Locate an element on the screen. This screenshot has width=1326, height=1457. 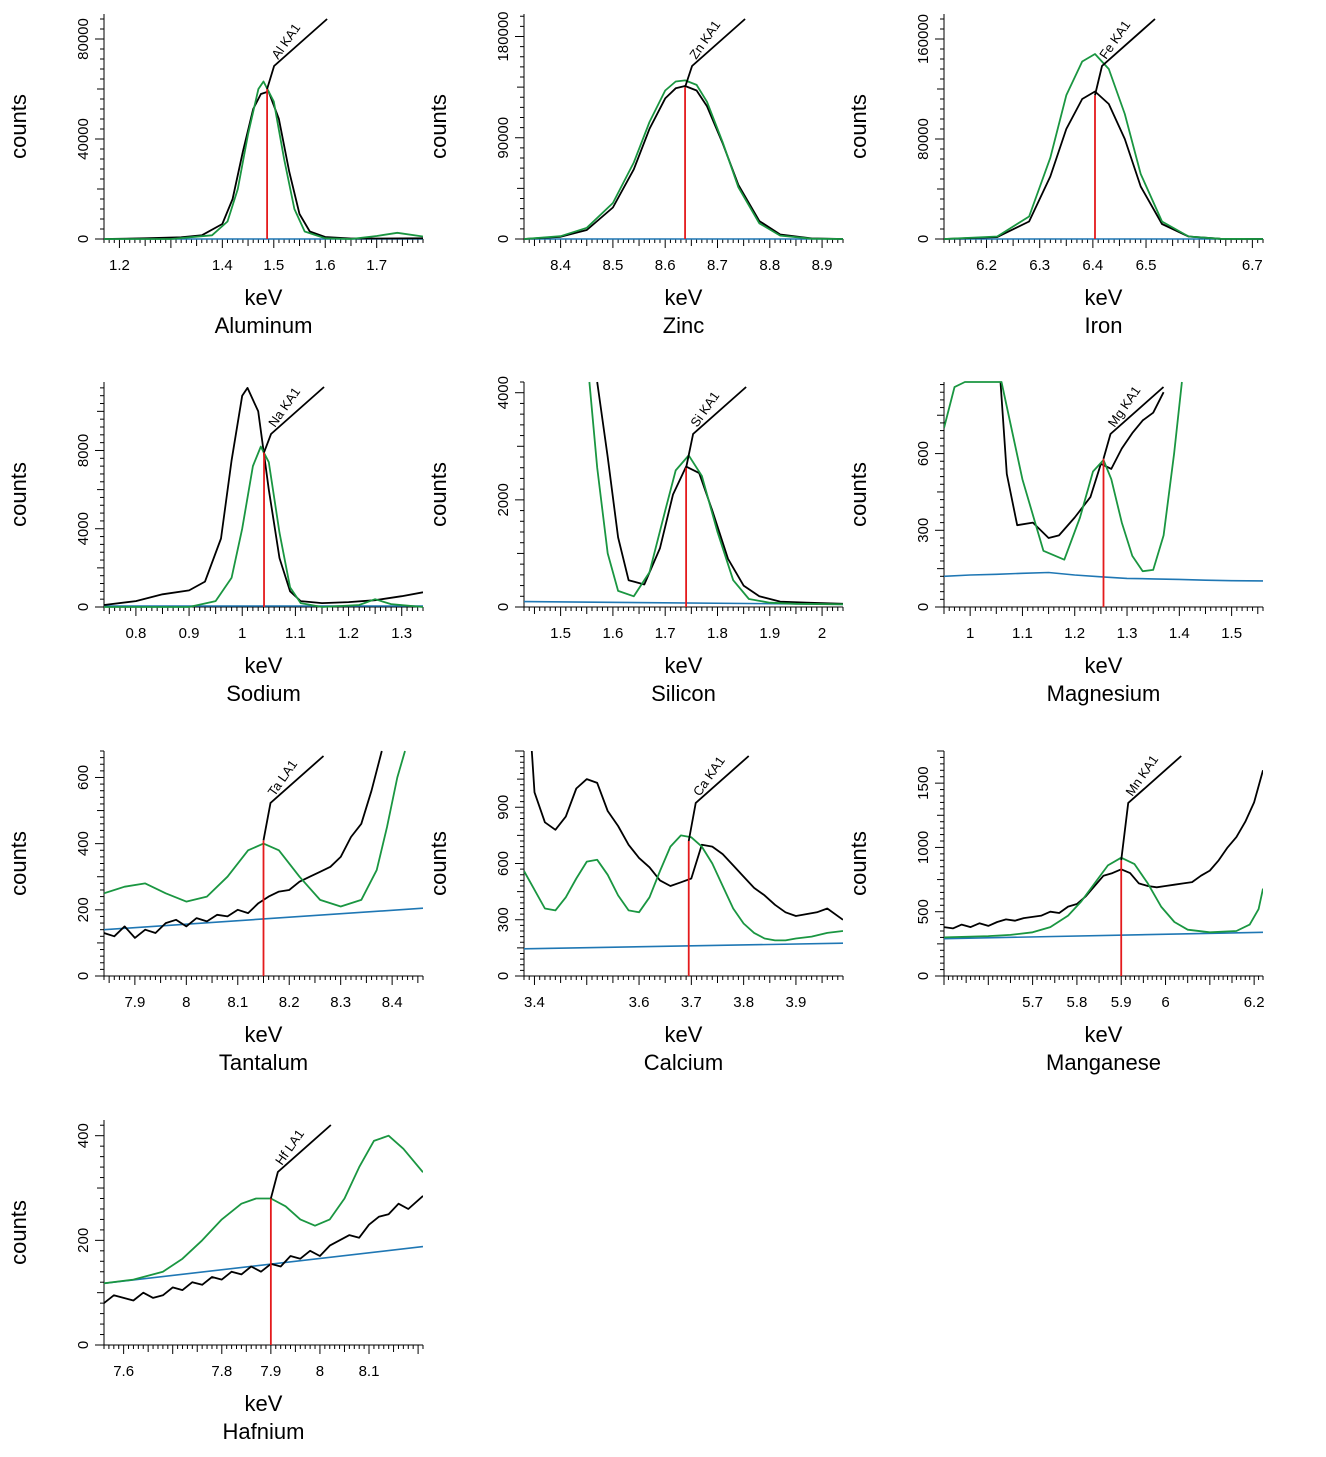
x-tick-label: 6.2 is located at coordinates (986, 265).